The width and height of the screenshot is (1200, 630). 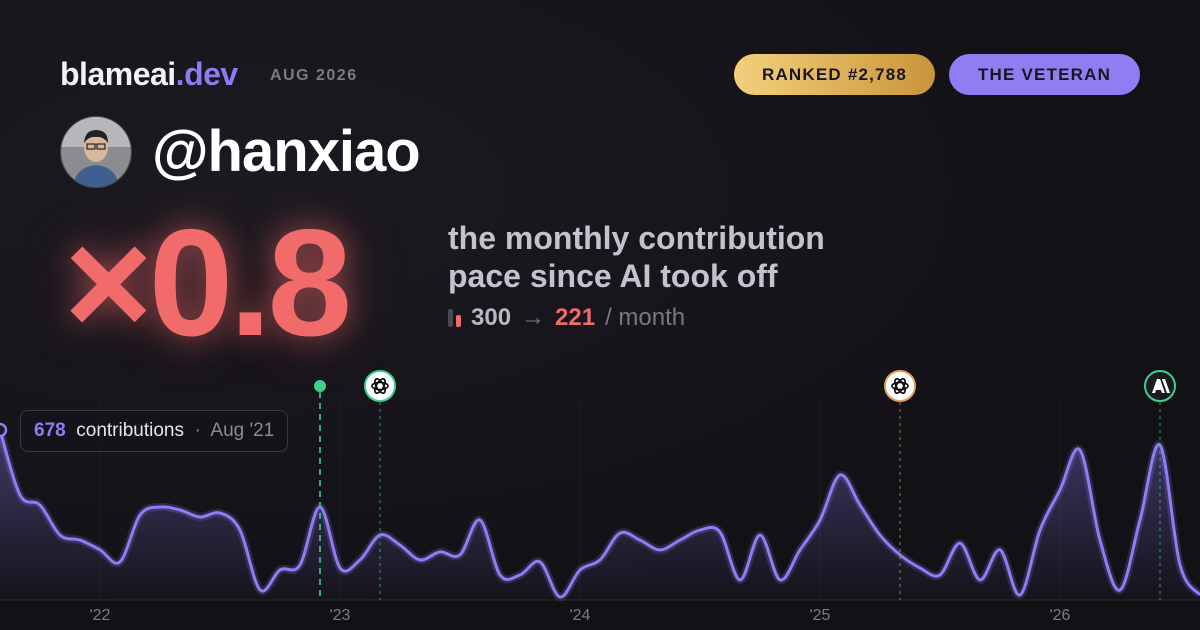 What do you see at coordinates (1060, 615) in the screenshot?
I see `x-tick-label: '26` at bounding box center [1060, 615].